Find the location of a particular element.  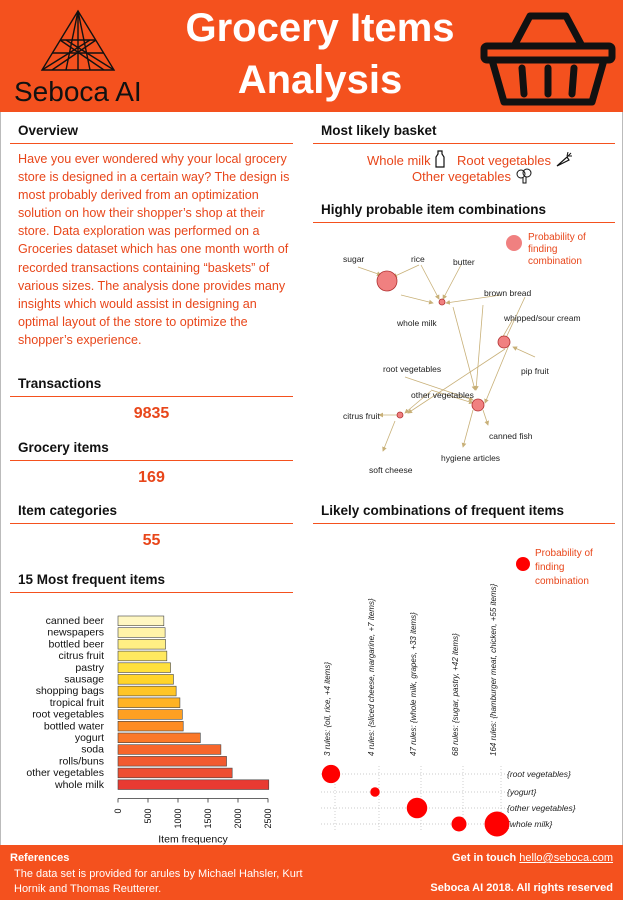

contact-email-link: hello@seboca.com is located at coordinates (566, 858).